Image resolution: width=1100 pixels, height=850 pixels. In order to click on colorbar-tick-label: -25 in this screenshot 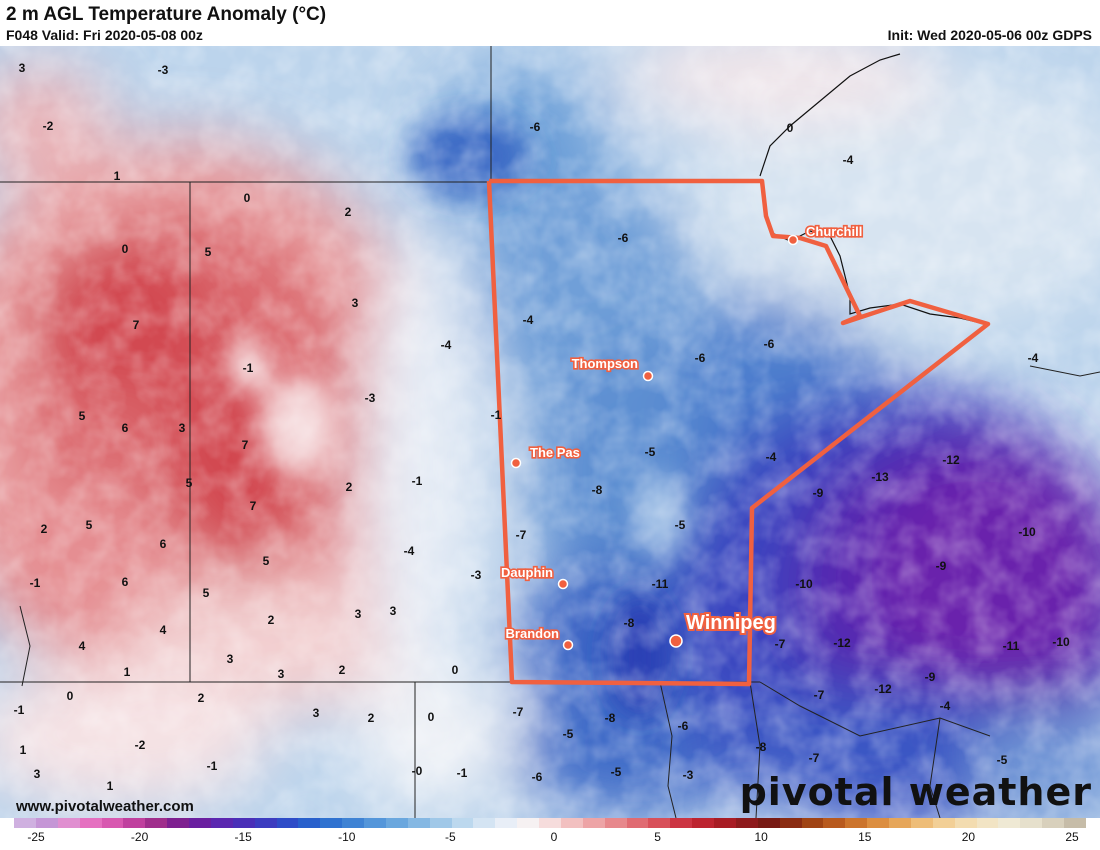, I will do `click(36, 837)`.